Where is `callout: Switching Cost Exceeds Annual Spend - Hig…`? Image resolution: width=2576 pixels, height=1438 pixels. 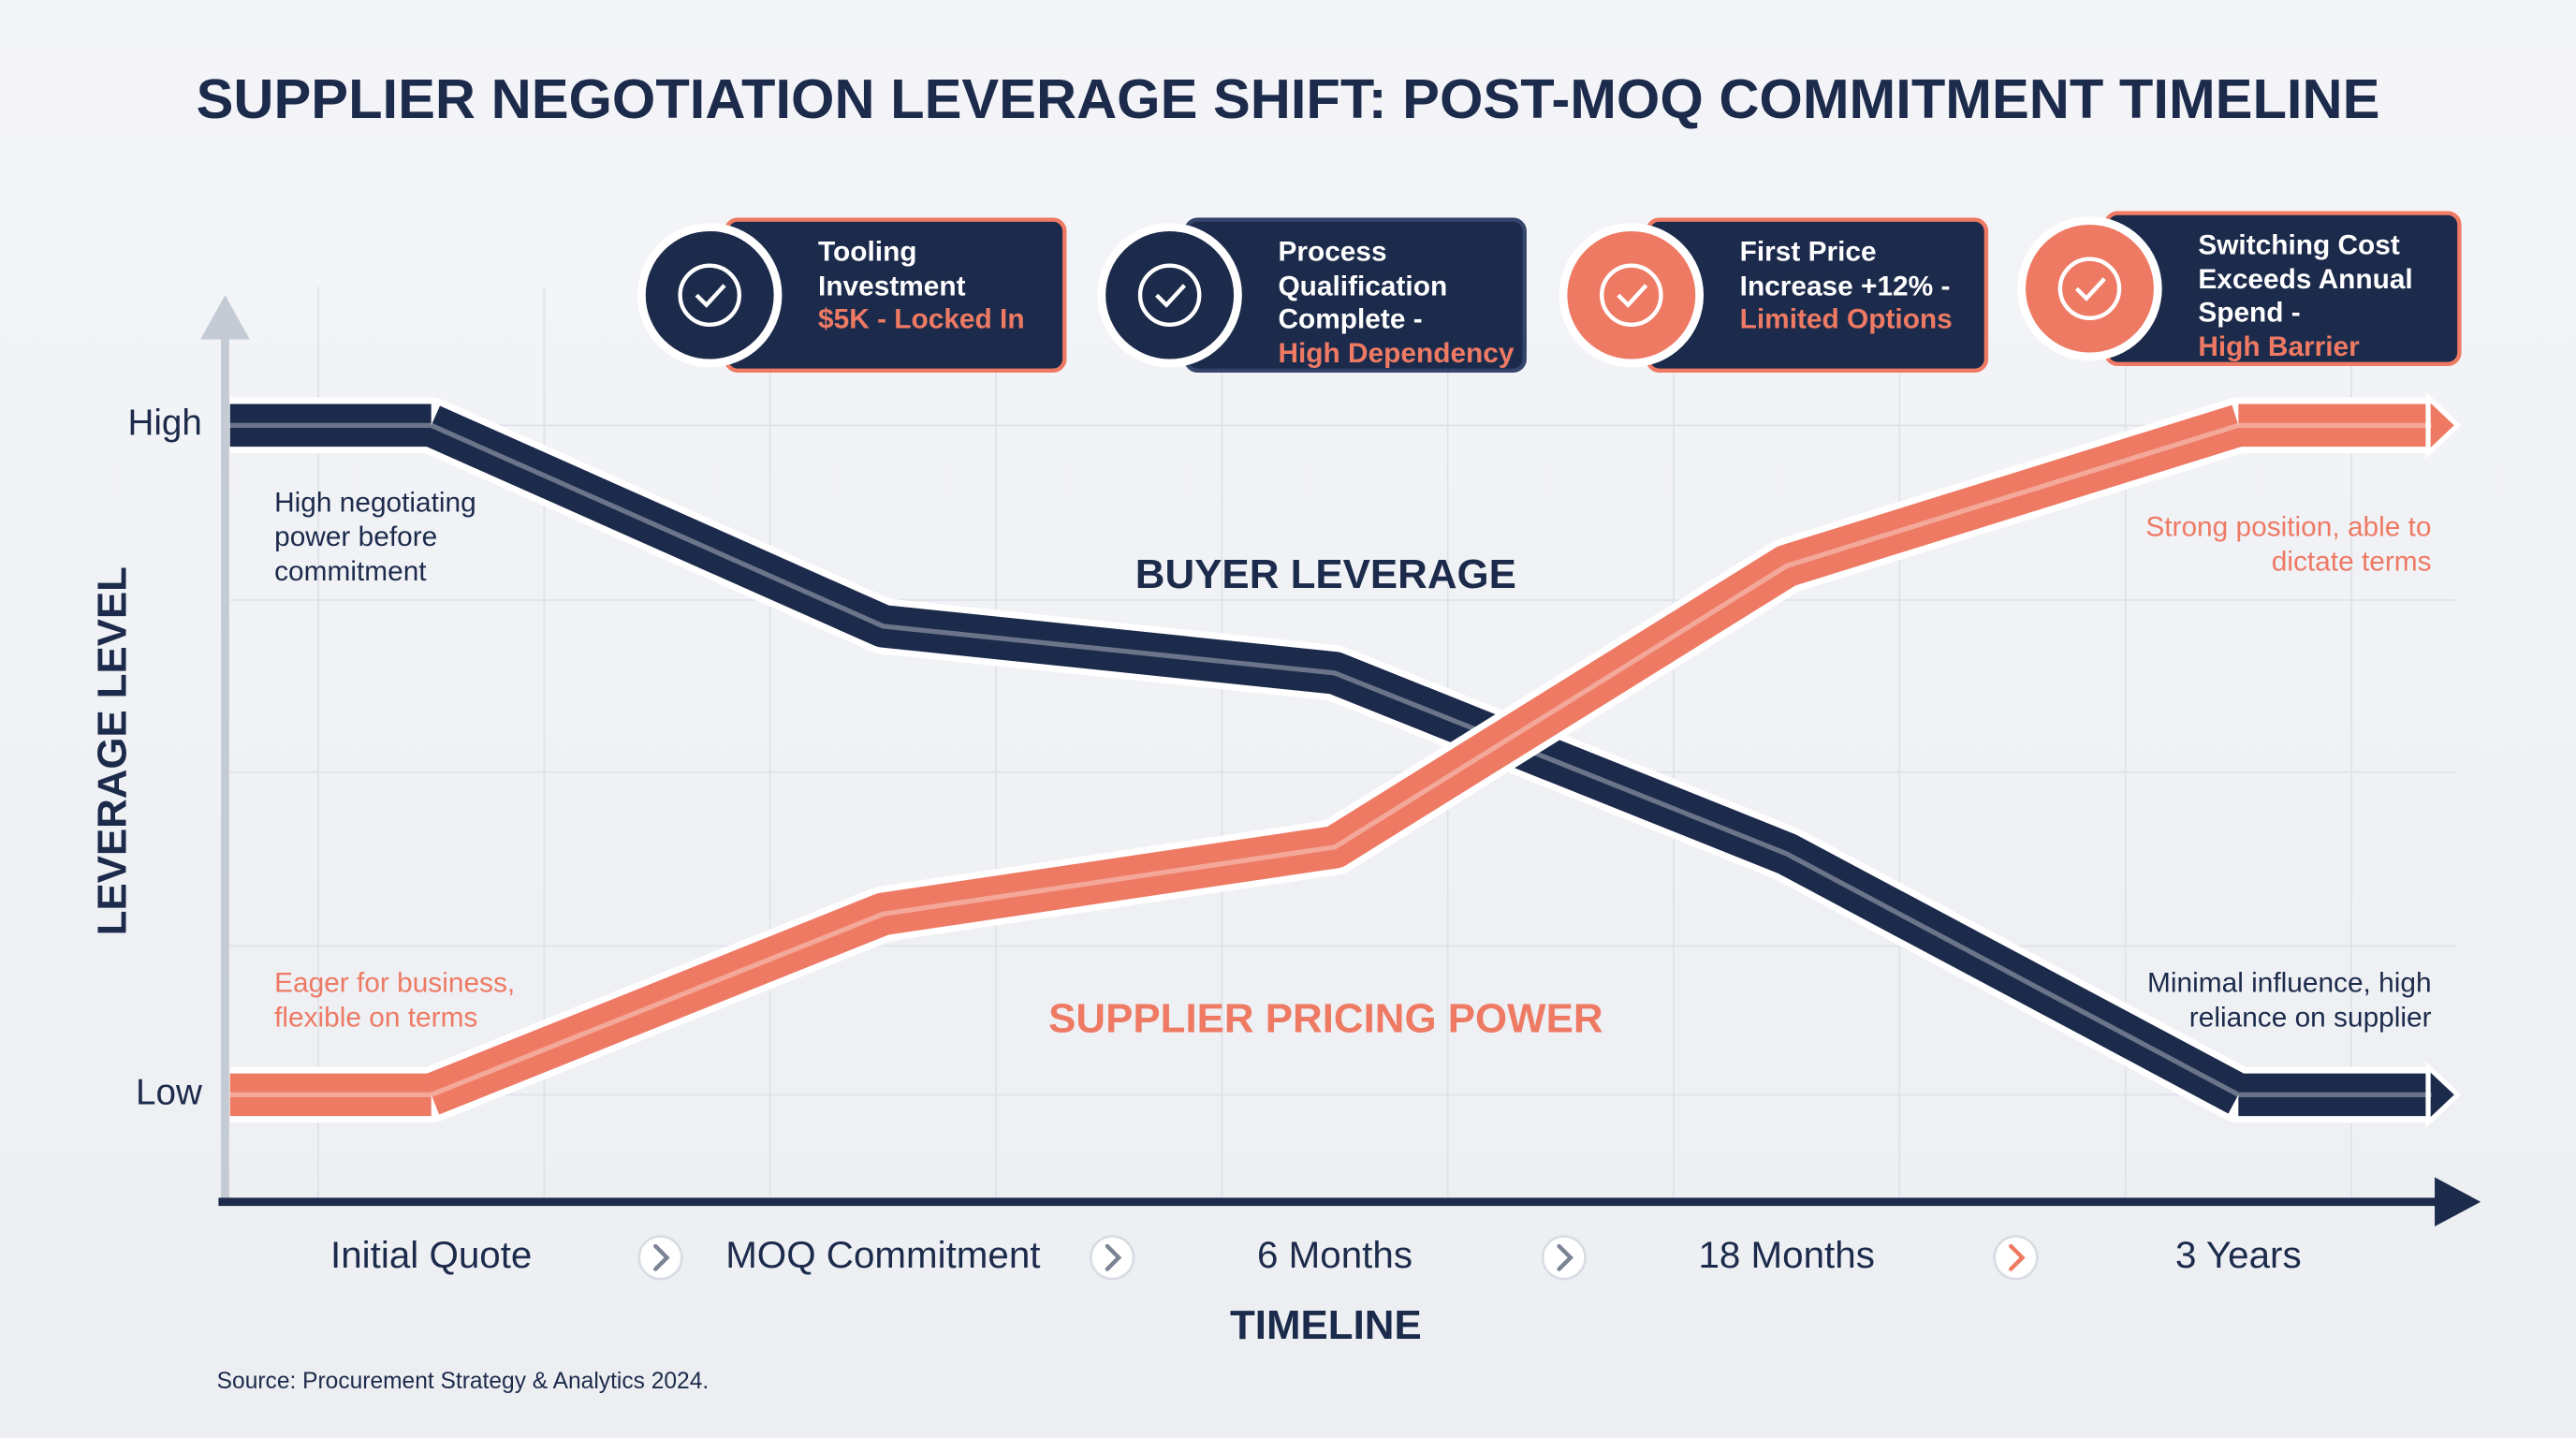
callout: Switching Cost Exceeds Annual Spend - Hig… is located at coordinates (2324, 296).